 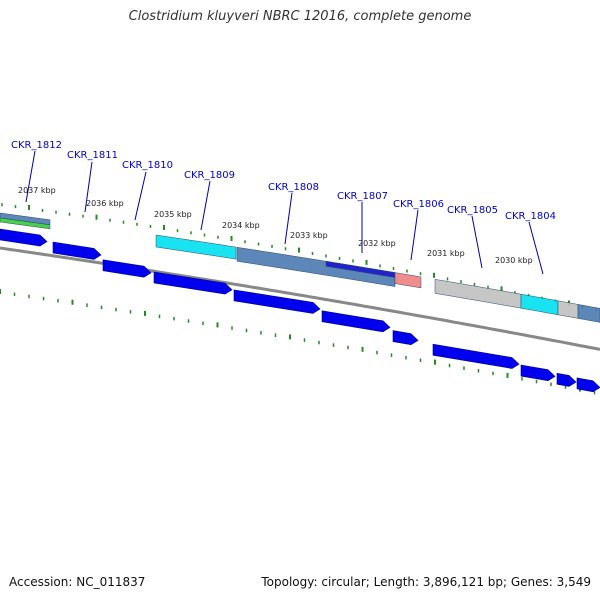 What do you see at coordinates (147, 165) in the screenshot?
I see `gene-label: CKR_1810` at bounding box center [147, 165].